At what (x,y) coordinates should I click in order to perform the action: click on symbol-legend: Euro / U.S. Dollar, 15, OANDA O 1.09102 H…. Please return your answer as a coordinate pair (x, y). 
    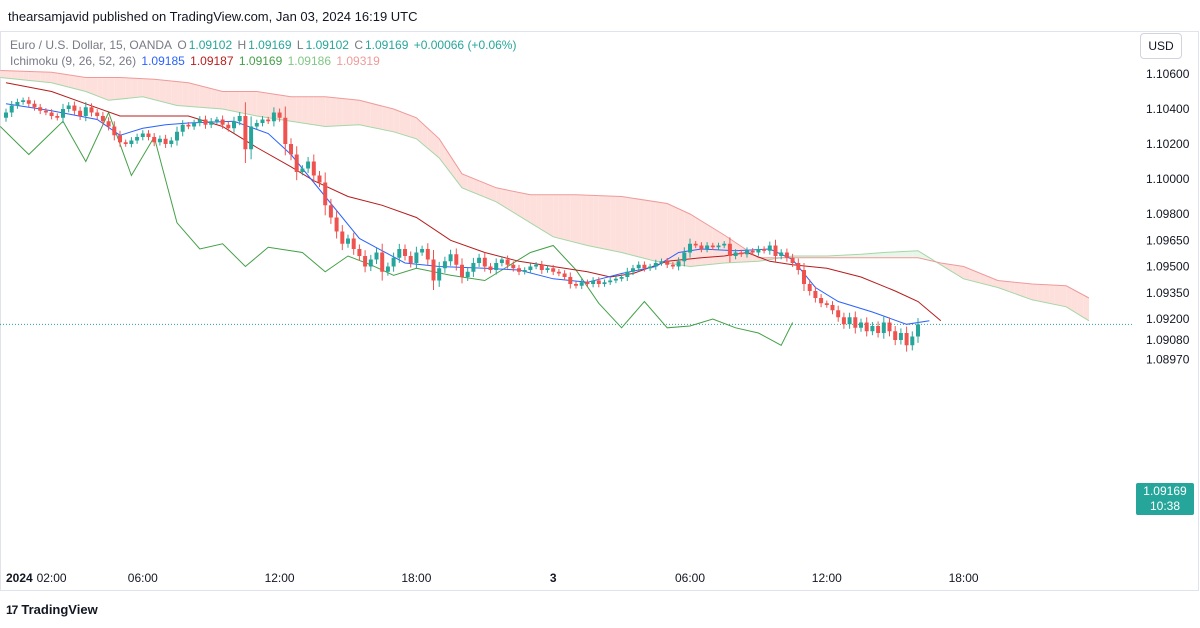
    Looking at the image, I should click on (264, 45).